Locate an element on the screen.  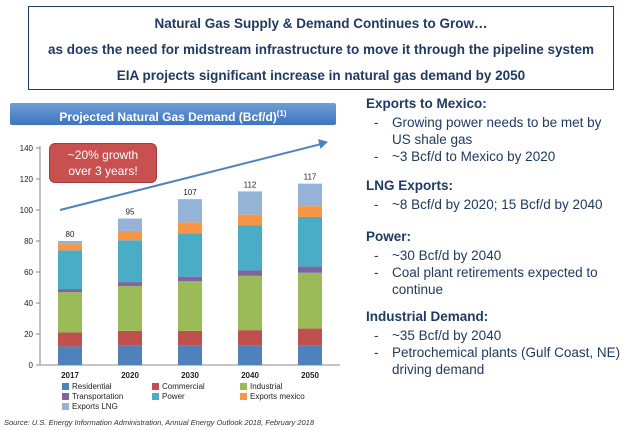
y-tick-label: 80 is located at coordinates (28, 241).